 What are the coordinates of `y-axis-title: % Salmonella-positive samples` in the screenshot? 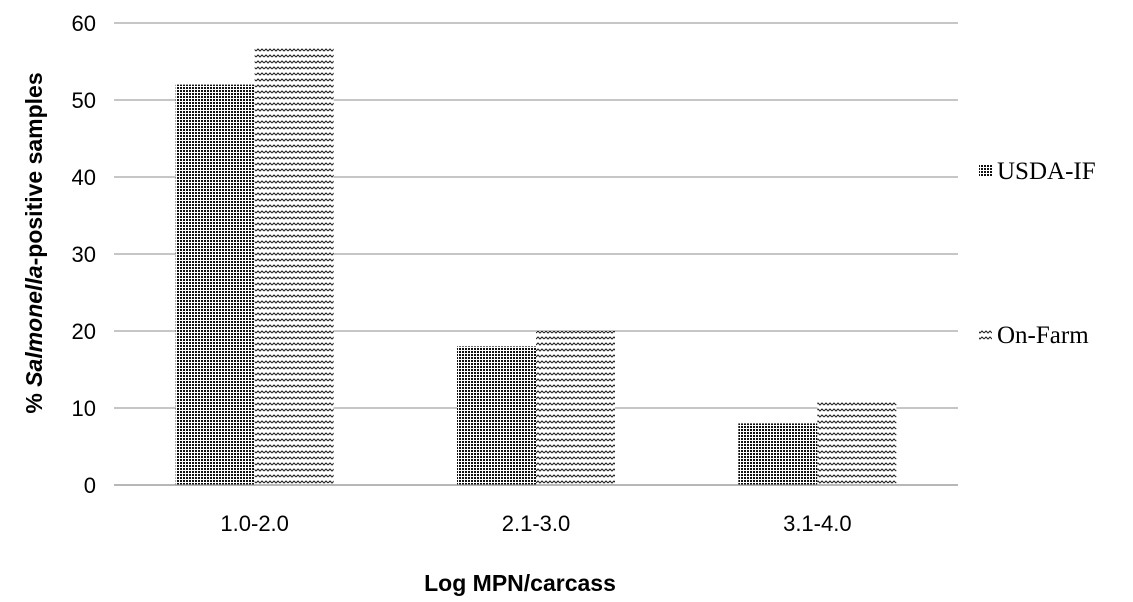 It's located at (34, 242).